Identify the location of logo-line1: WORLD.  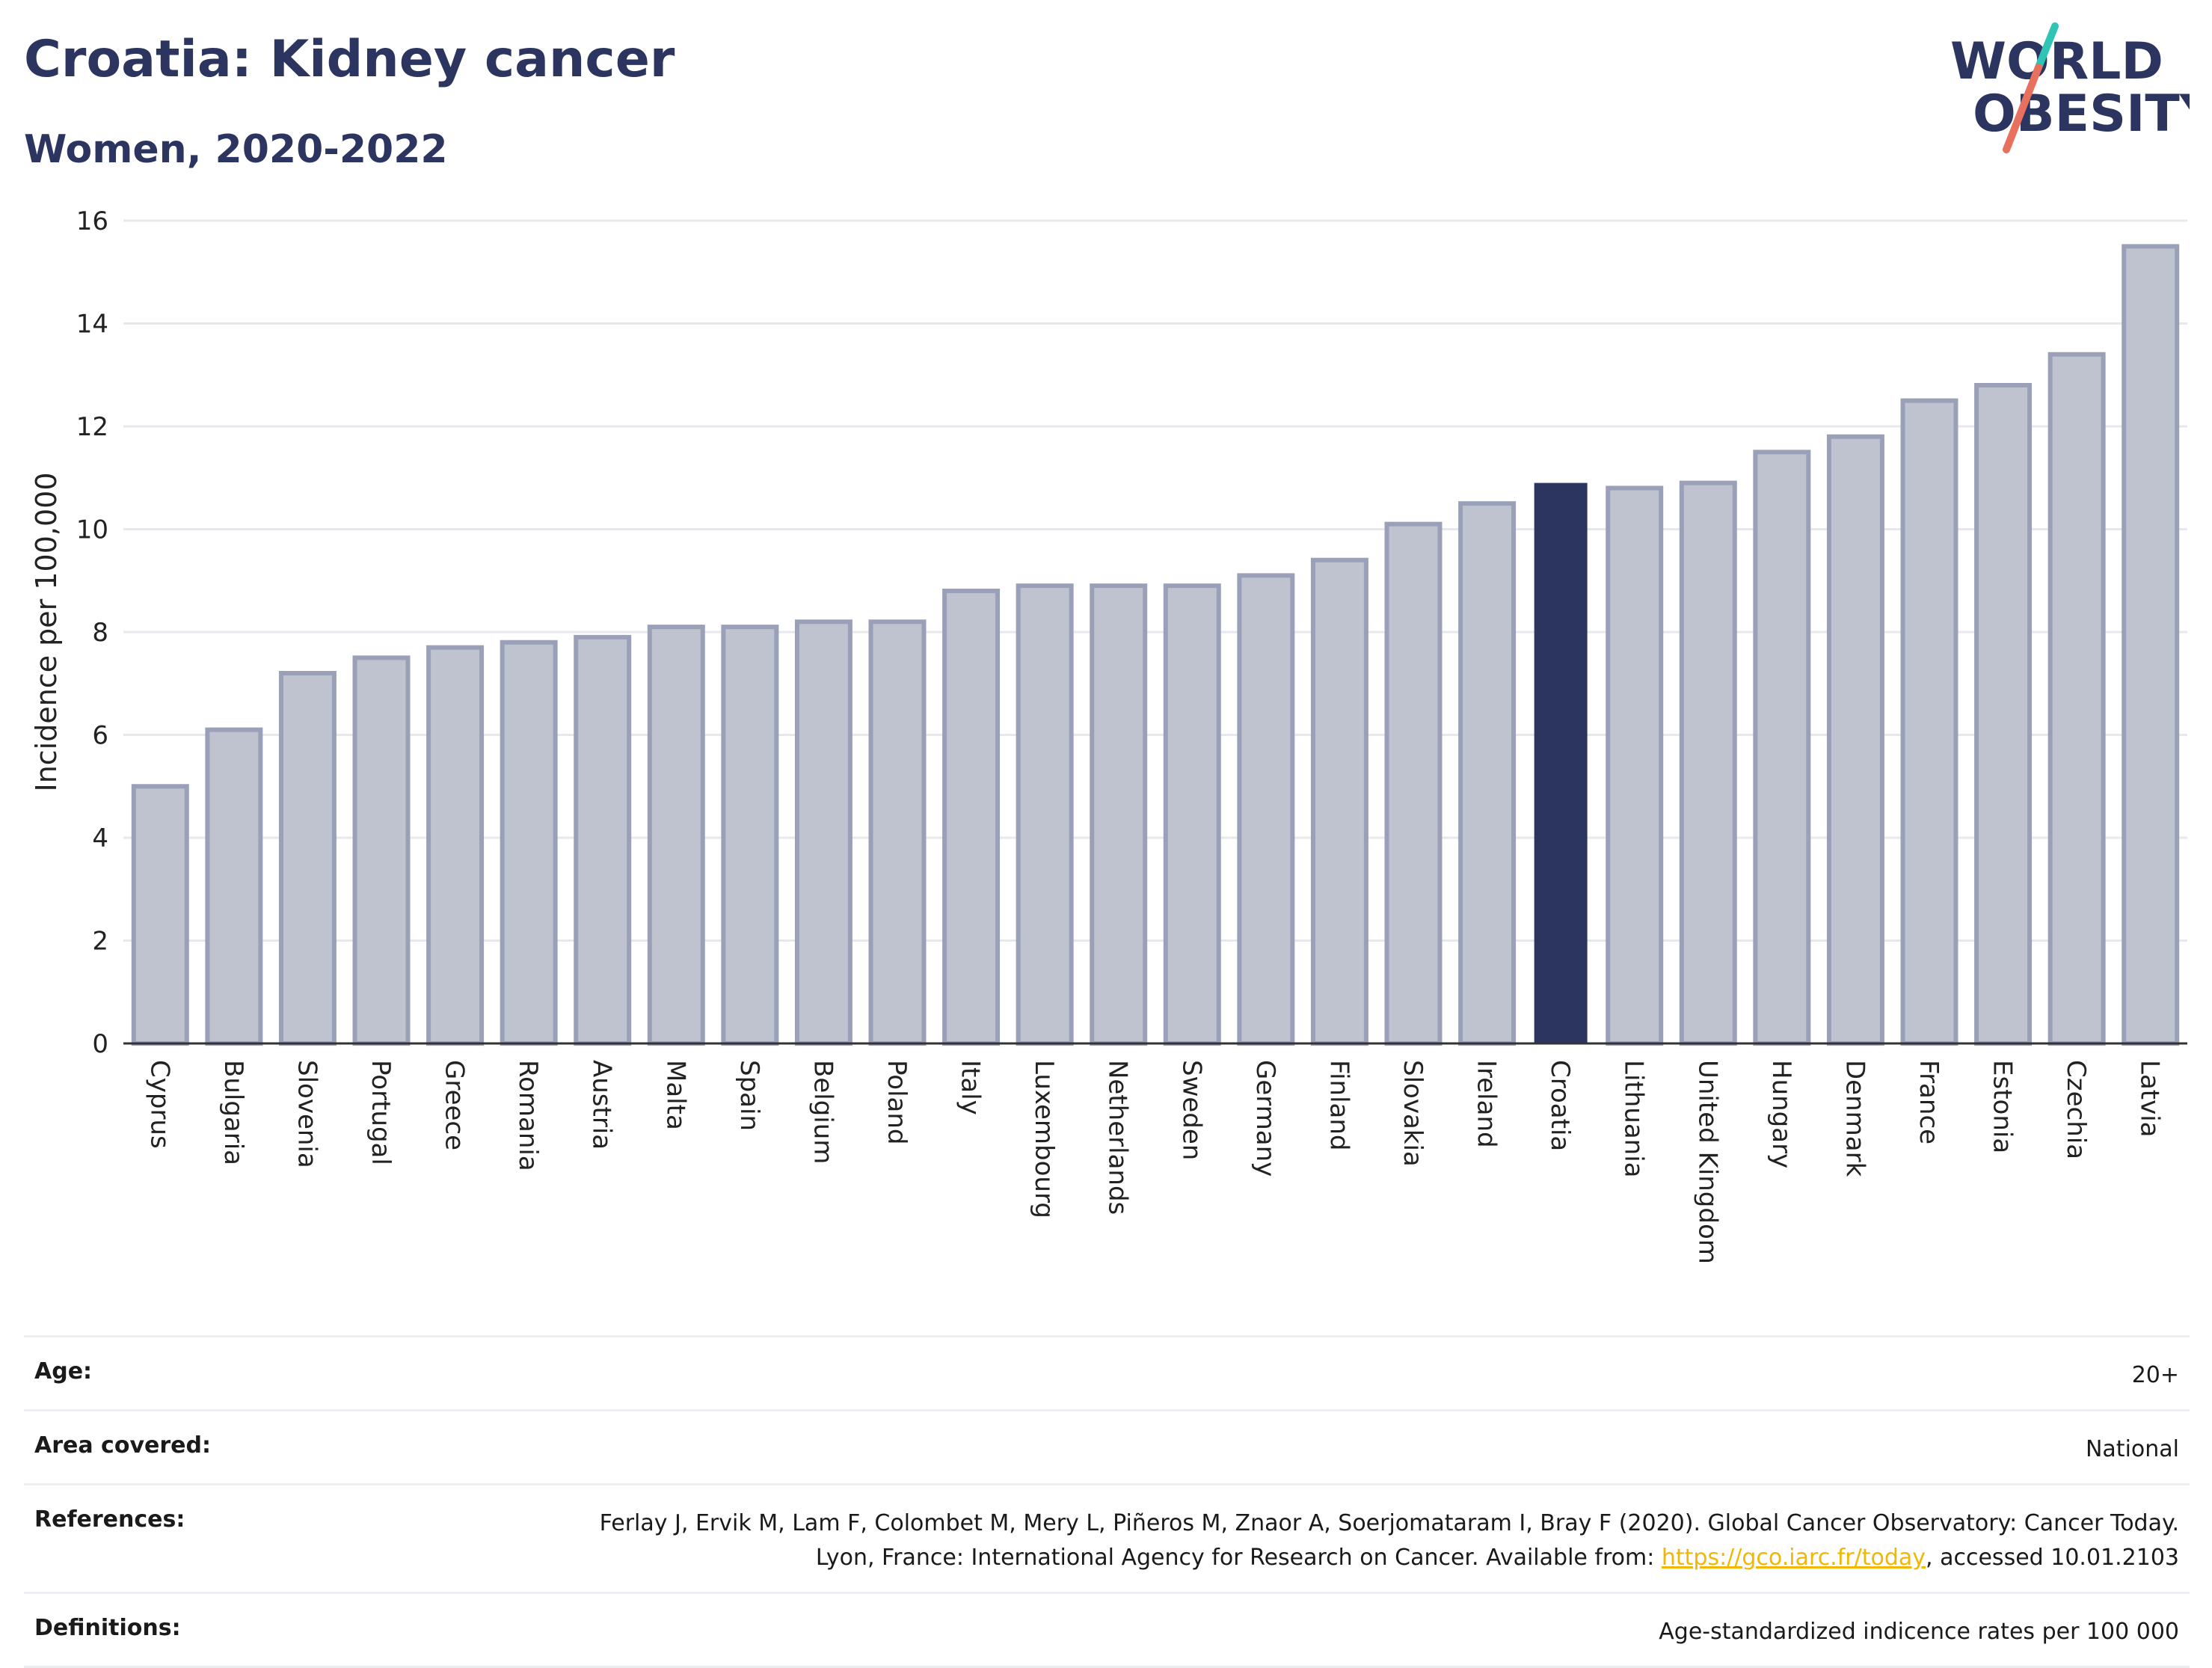
(2056, 61).